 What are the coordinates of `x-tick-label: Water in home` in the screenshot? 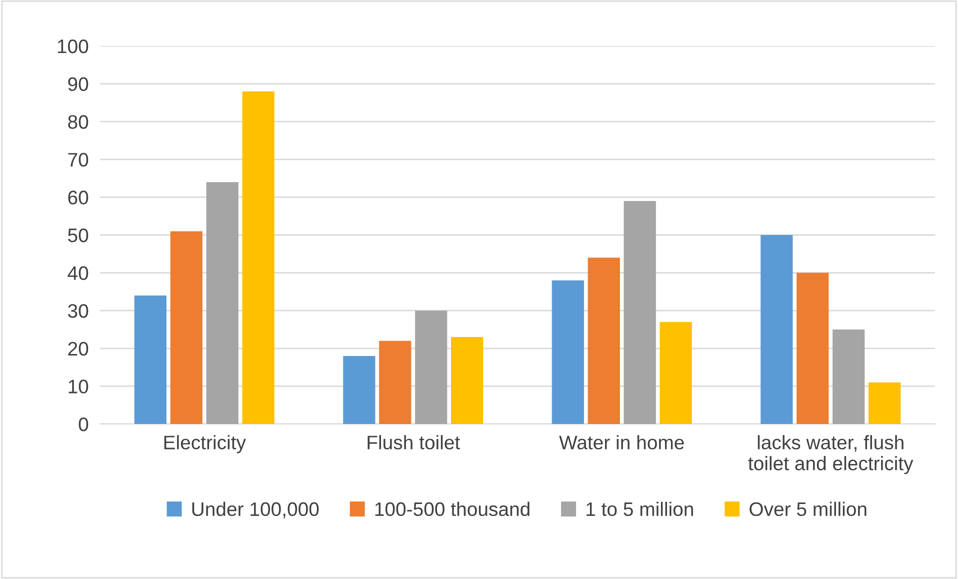 It's located at (621, 442).